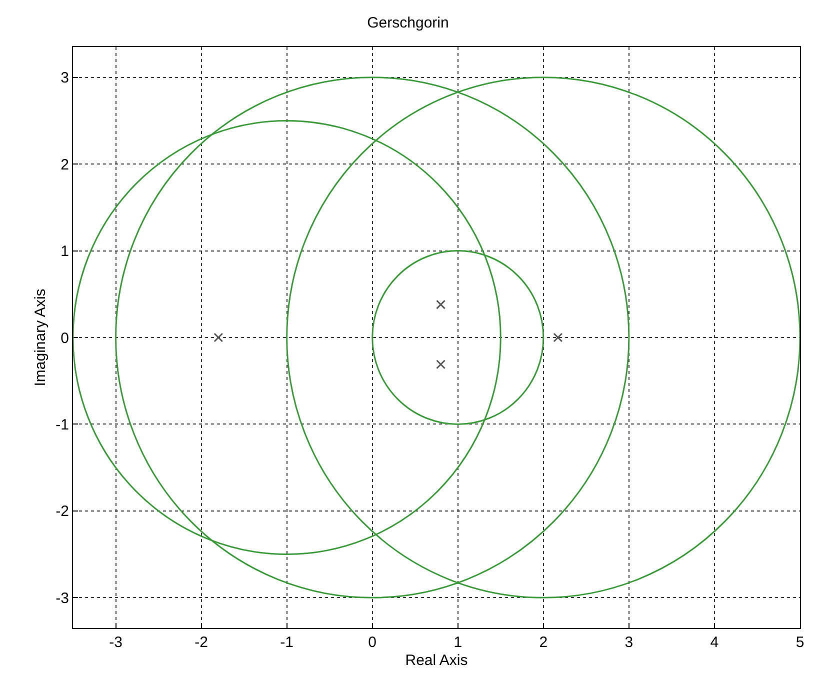 This screenshot has width=816, height=684. What do you see at coordinates (115, 642) in the screenshot?
I see `x-tick-label: -3` at bounding box center [115, 642].